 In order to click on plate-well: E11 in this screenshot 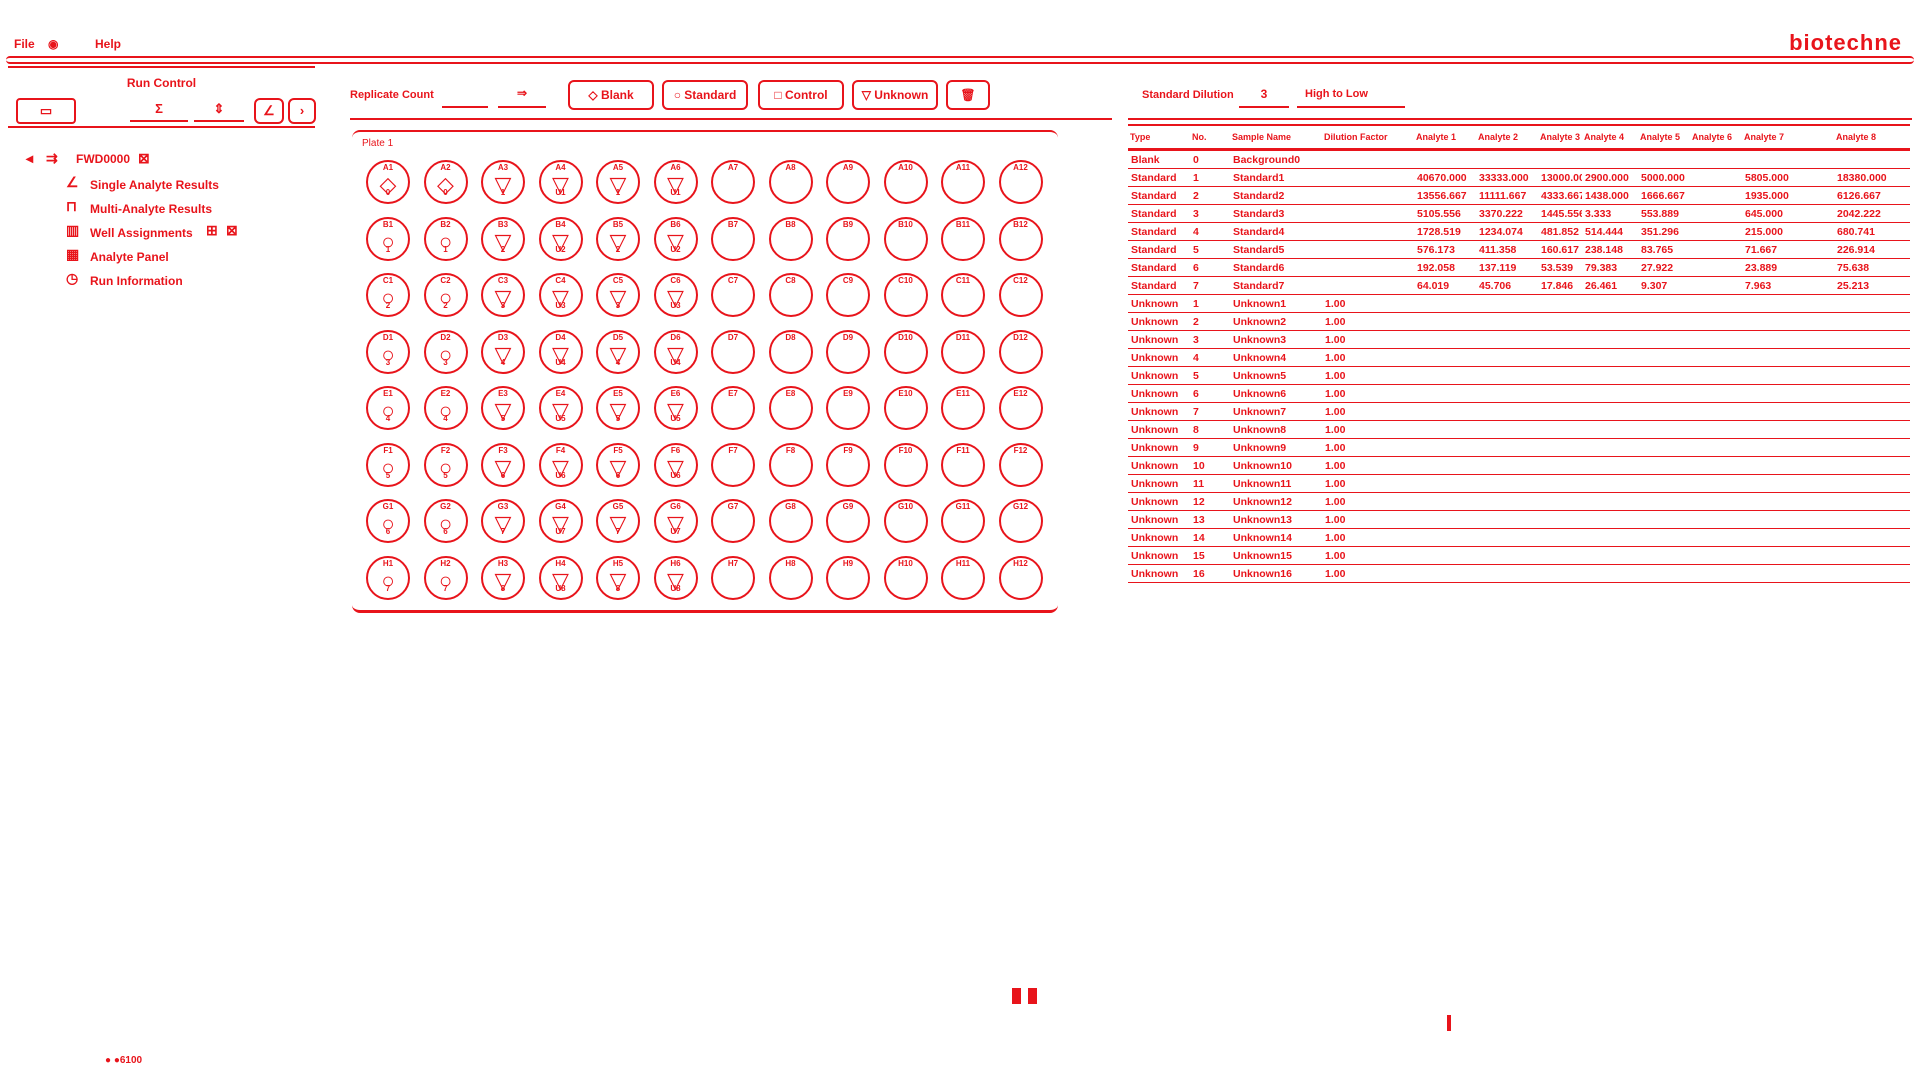, I will do `click(963, 408)`.